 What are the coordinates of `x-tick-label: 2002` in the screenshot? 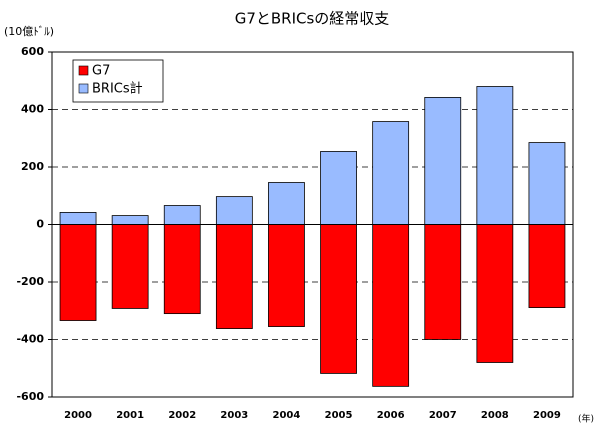 It's located at (182, 415).